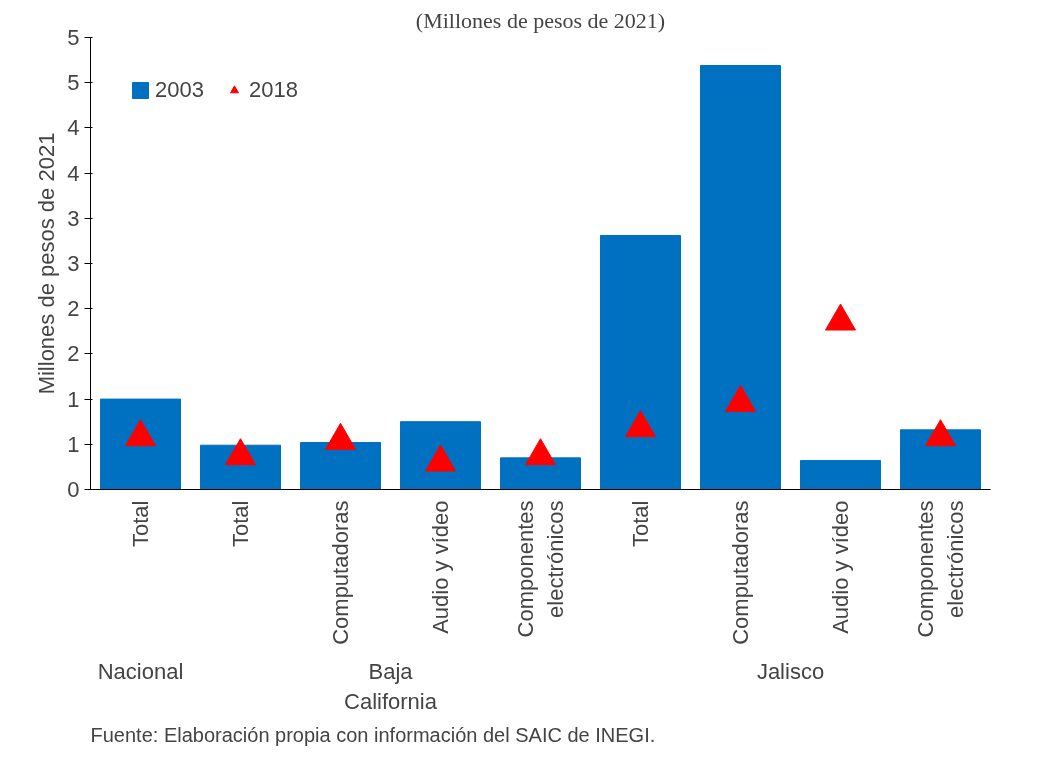 This screenshot has width=1050, height=762. What do you see at coordinates (790, 671) in the screenshot?
I see `text: Jalisco` at bounding box center [790, 671].